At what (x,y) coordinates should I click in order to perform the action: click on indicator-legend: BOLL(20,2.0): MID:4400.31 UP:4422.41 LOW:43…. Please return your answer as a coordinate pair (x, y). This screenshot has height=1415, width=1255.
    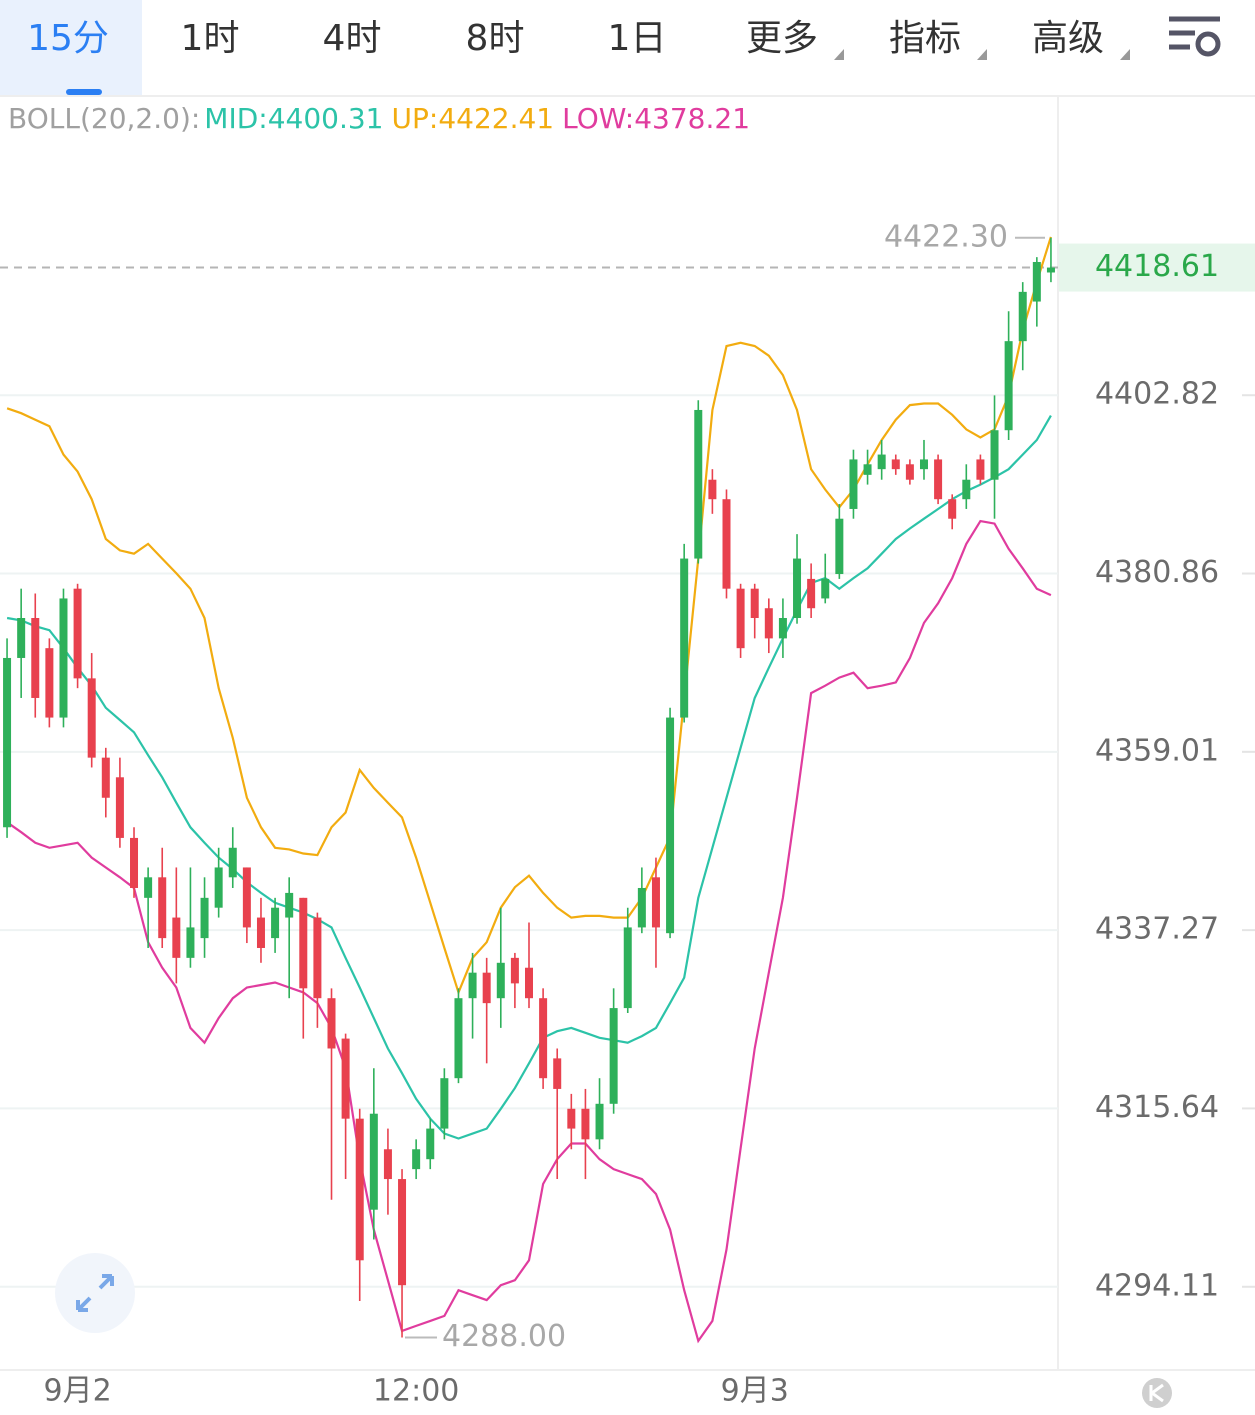
    Looking at the image, I should click on (379, 118).